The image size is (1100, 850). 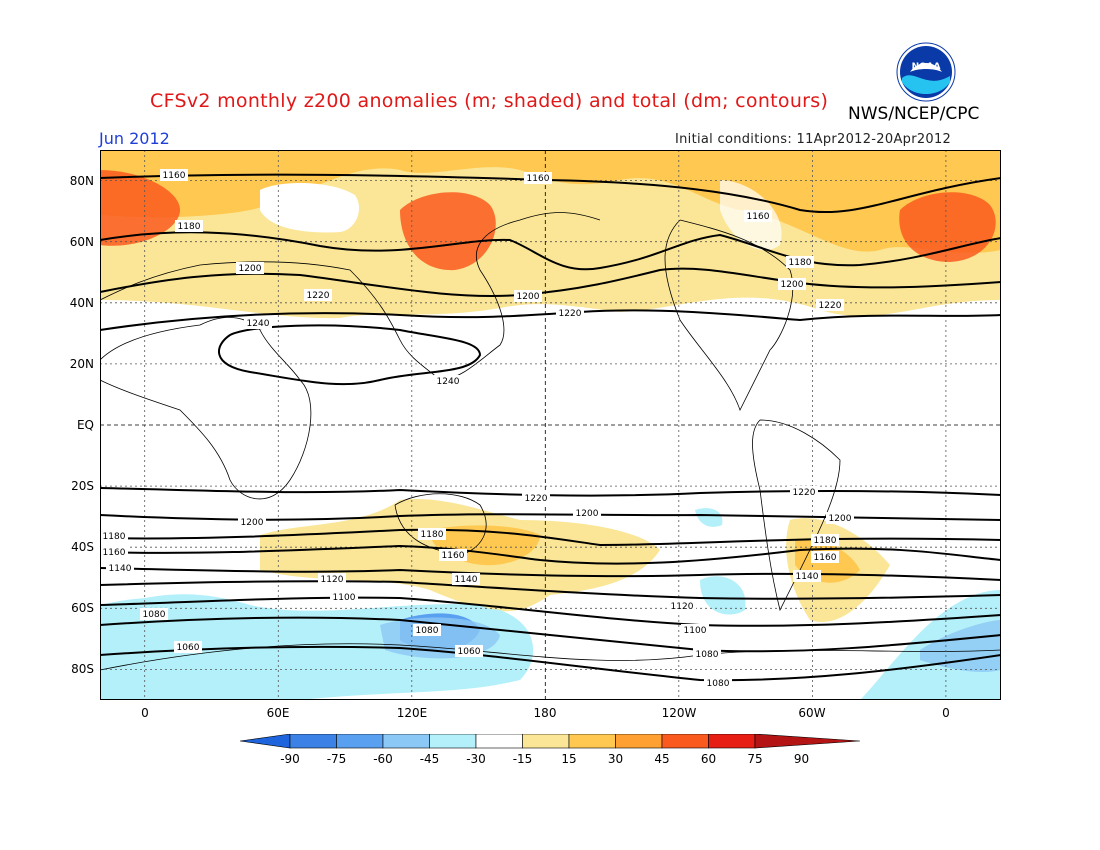 What do you see at coordinates (550, 251) in the screenshot?
I see `contour-1180-north` at bounding box center [550, 251].